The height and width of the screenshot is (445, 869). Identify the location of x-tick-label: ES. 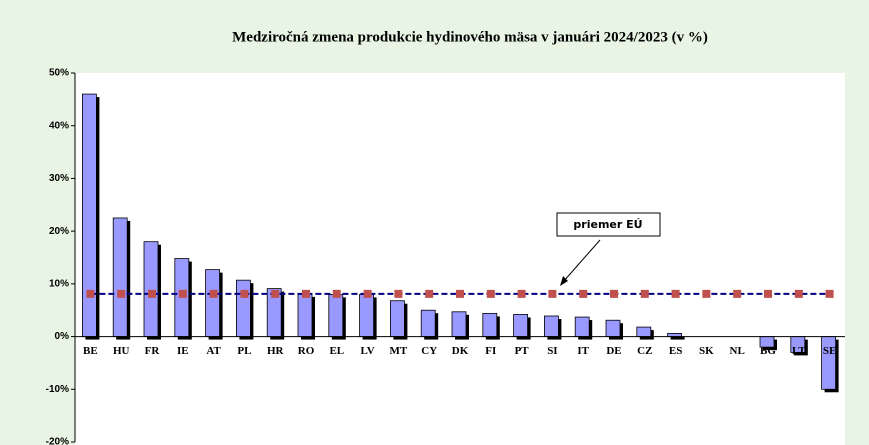
(675, 351).